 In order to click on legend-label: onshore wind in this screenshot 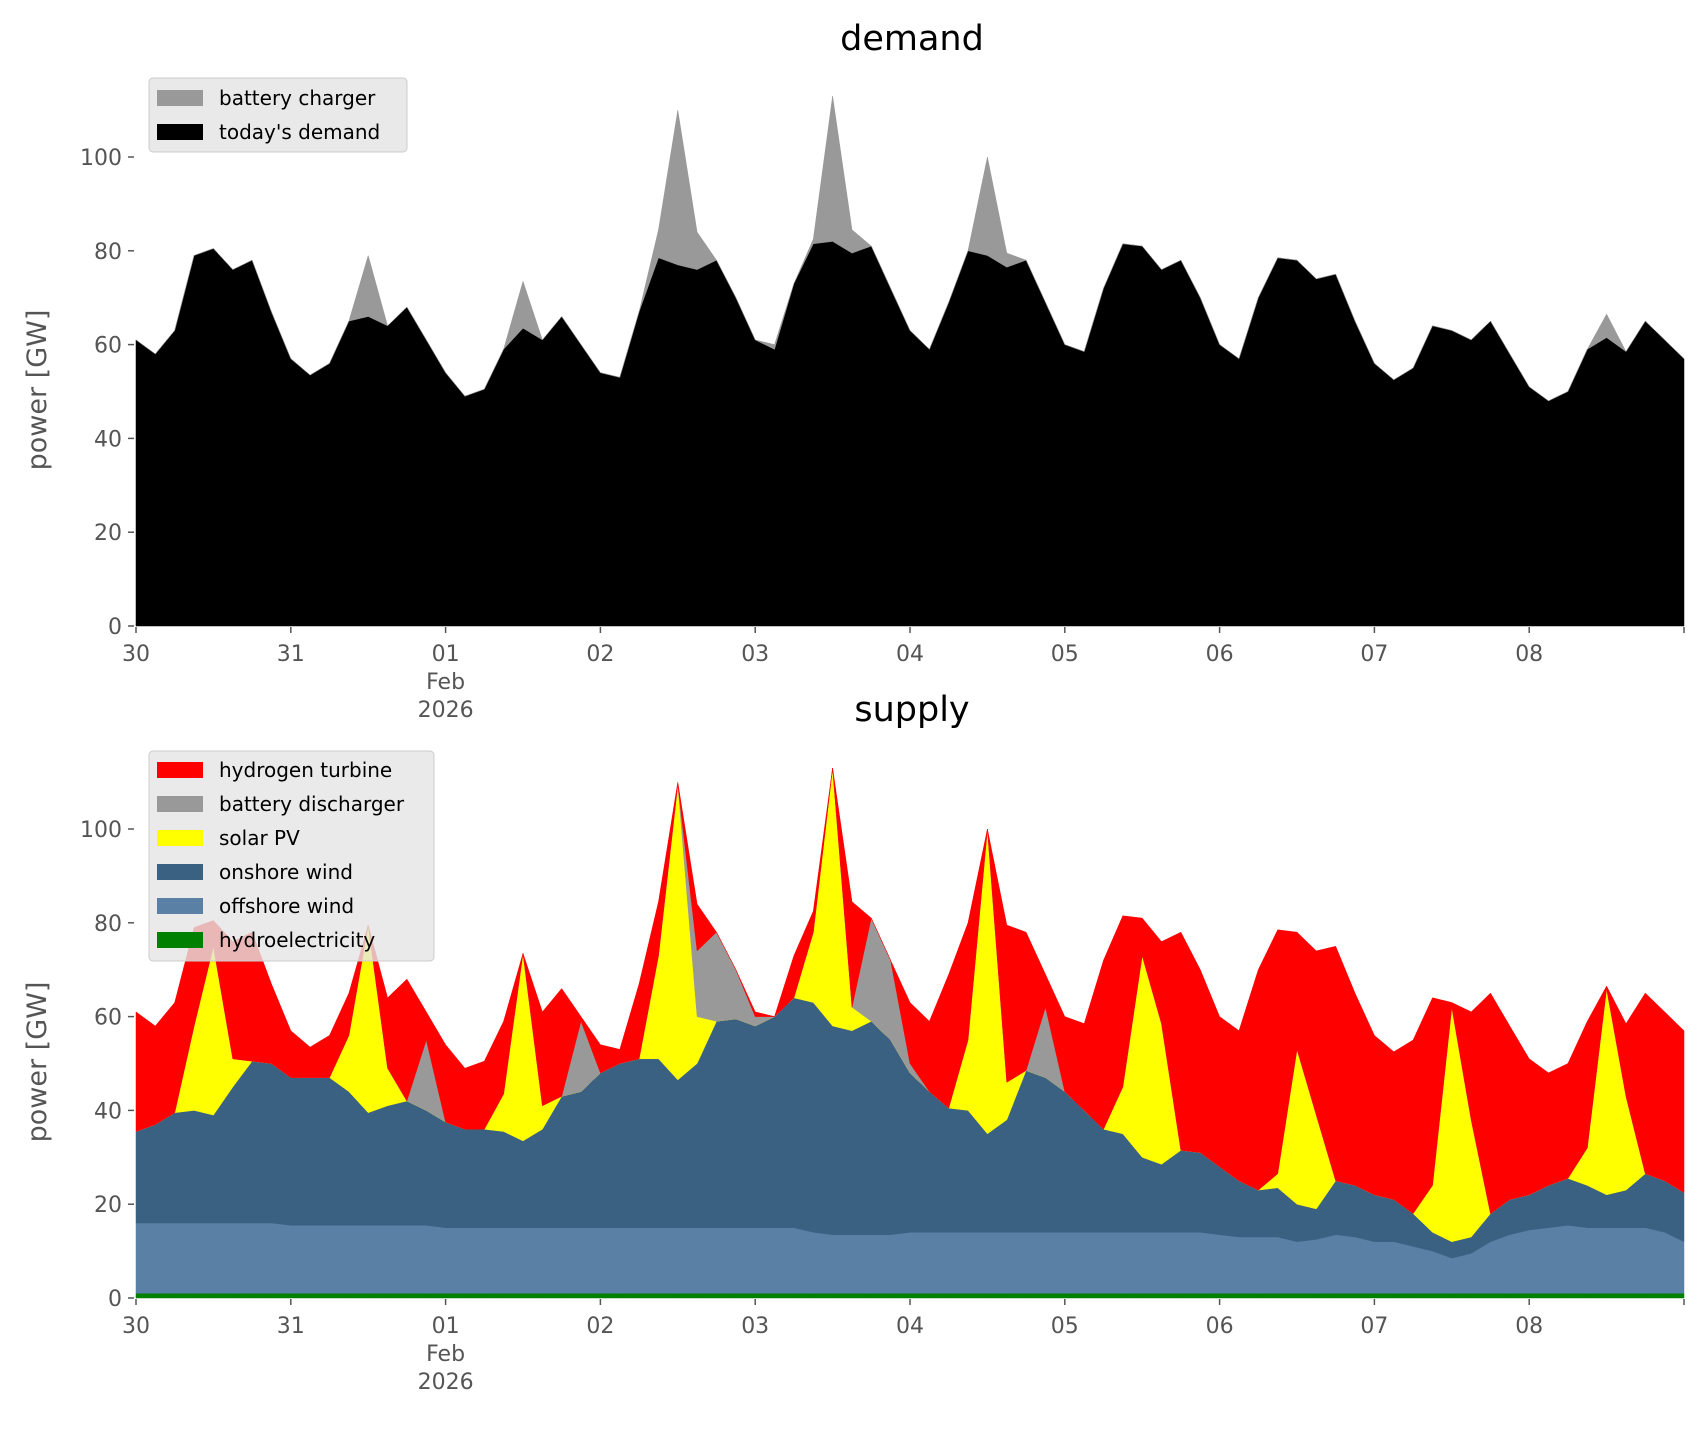, I will do `click(286, 872)`.